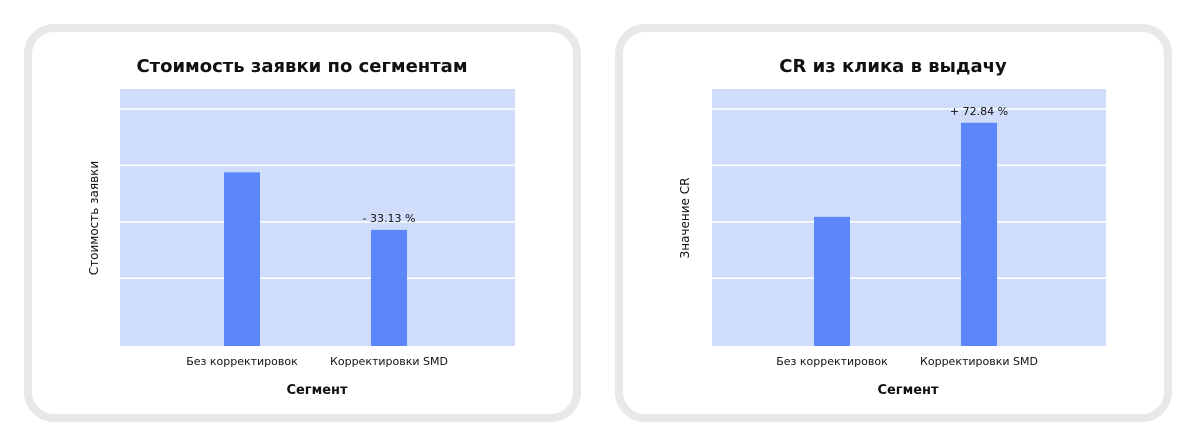 This screenshot has height=447, width=1200. What do you see at coordinates (94, 218) in the screenshot?
I see `y-axis-label: Стоимость заявки` at bounding box center [94, 218].